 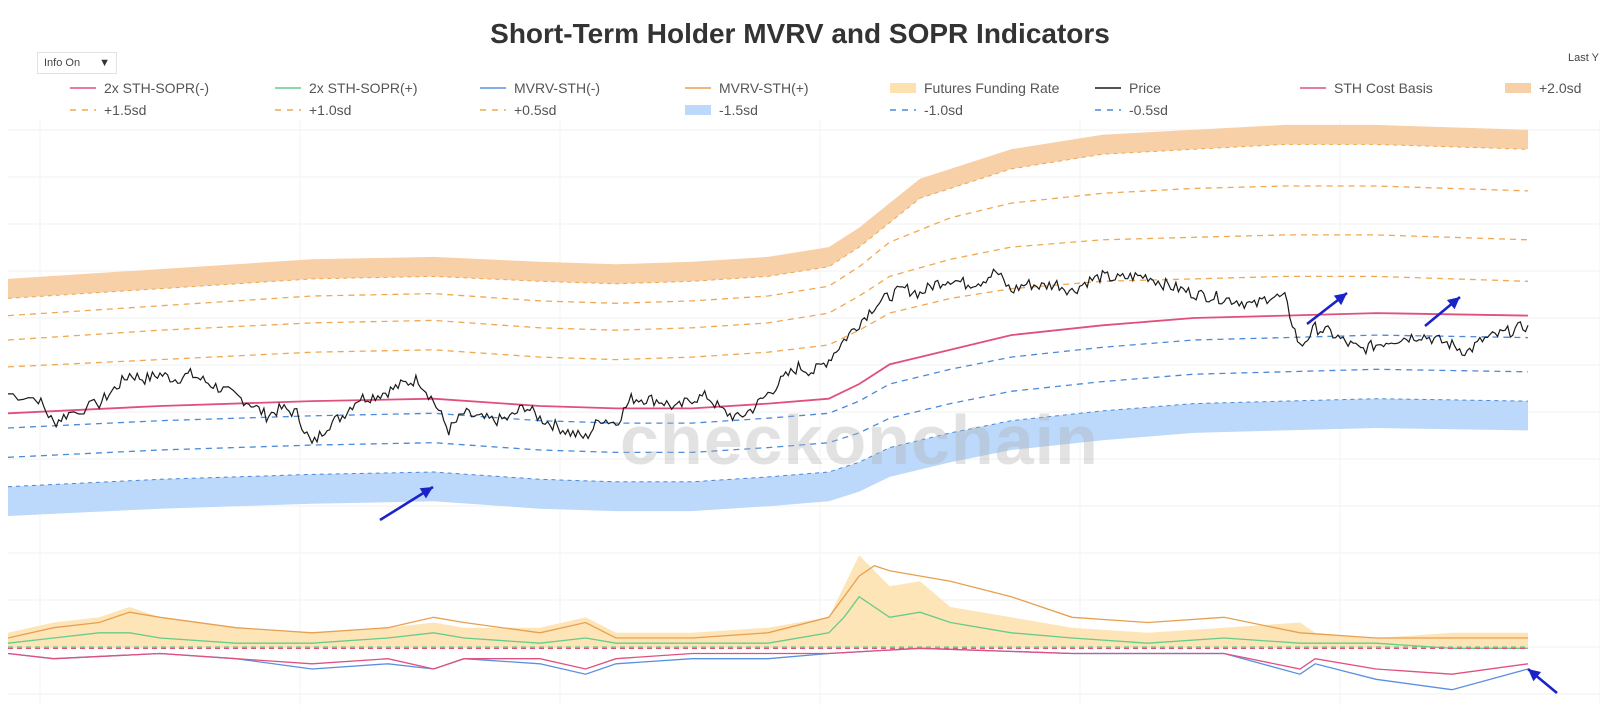 I want to click on legend-label: -0.5sd, so click(x=1148, y=110).